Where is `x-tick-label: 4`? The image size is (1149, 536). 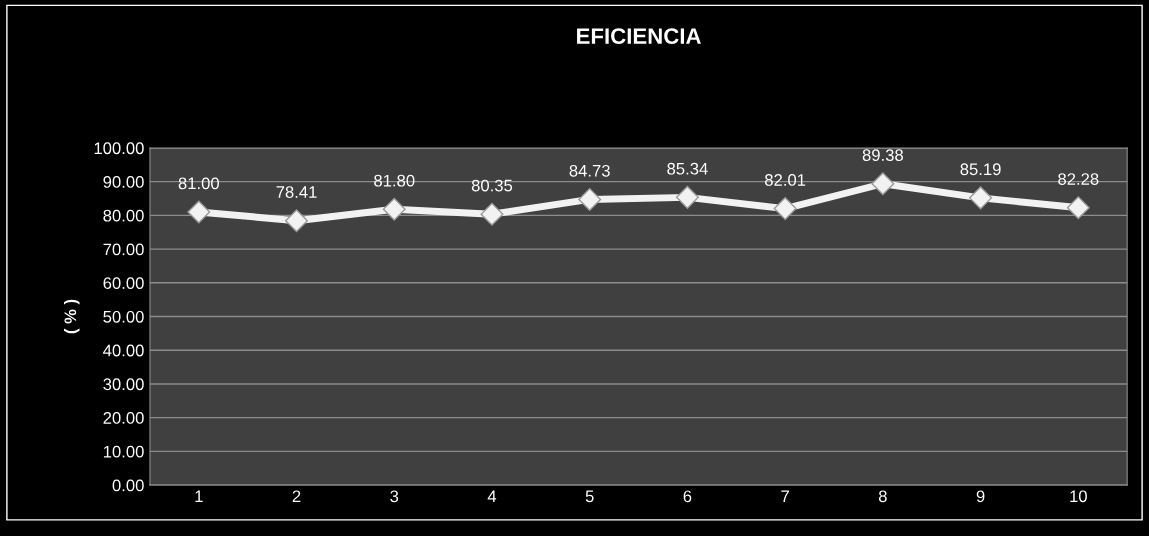
x-tick-label: 4 is located at coordinates (492, 496).